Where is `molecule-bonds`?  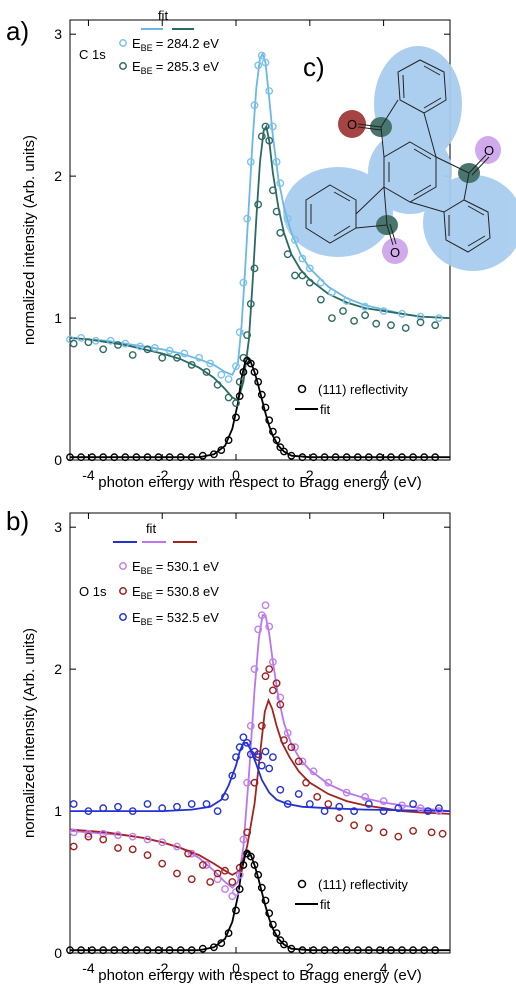
molecule-bonds is located at coordinates (398, 156).